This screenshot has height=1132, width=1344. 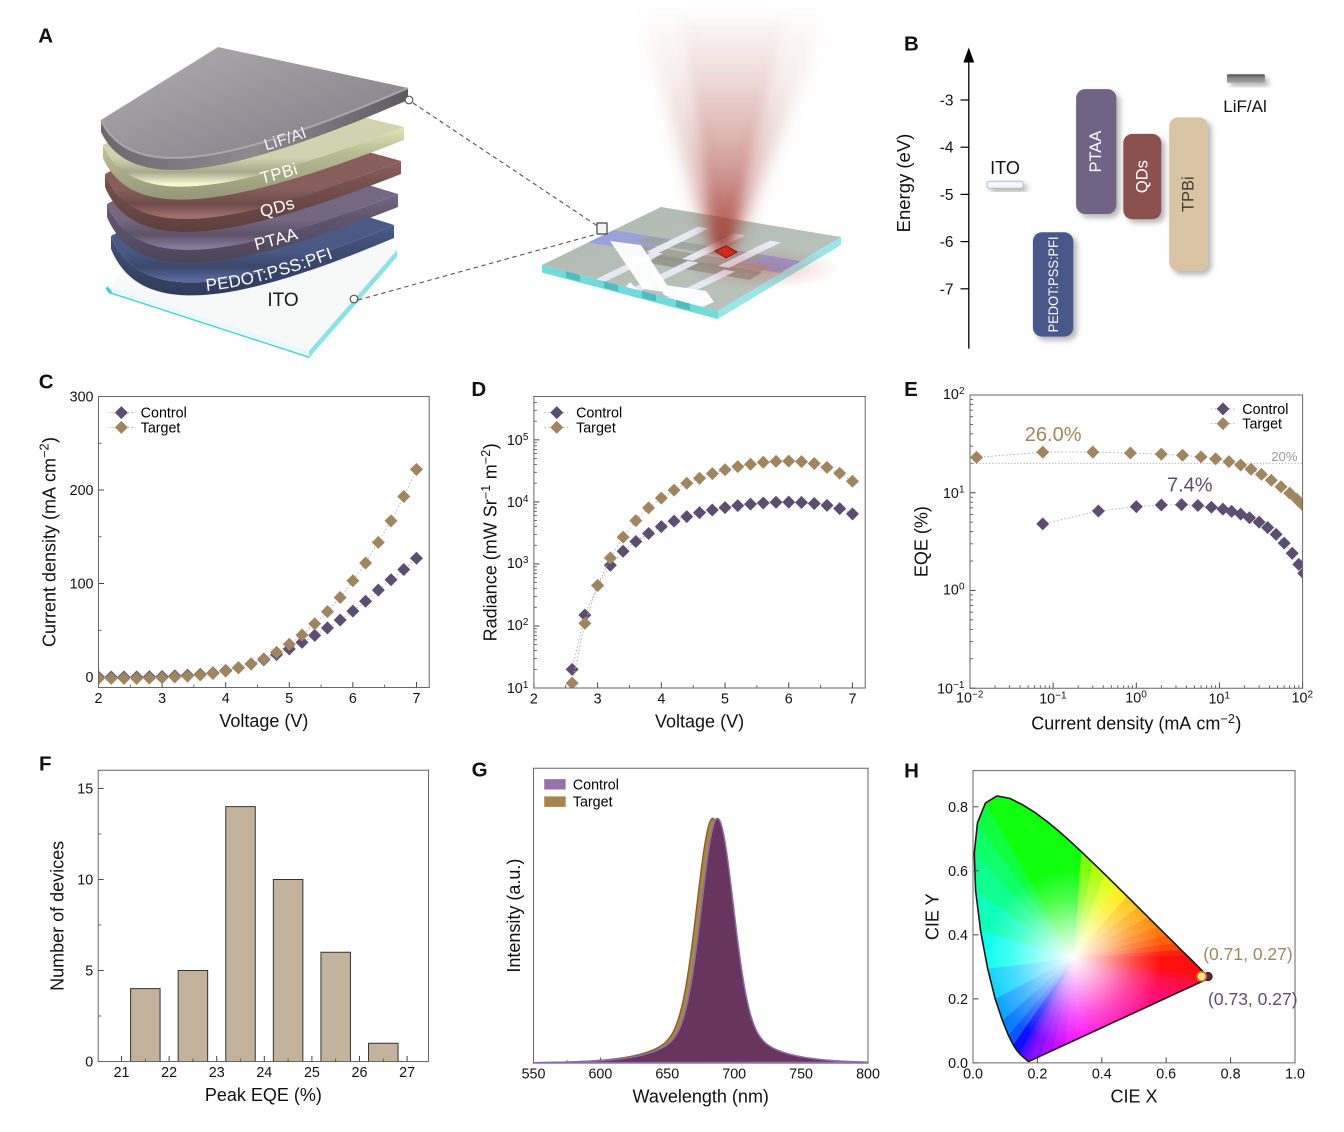 I want to click on svg-text: 1 0 3, so click(x=518, y=563).